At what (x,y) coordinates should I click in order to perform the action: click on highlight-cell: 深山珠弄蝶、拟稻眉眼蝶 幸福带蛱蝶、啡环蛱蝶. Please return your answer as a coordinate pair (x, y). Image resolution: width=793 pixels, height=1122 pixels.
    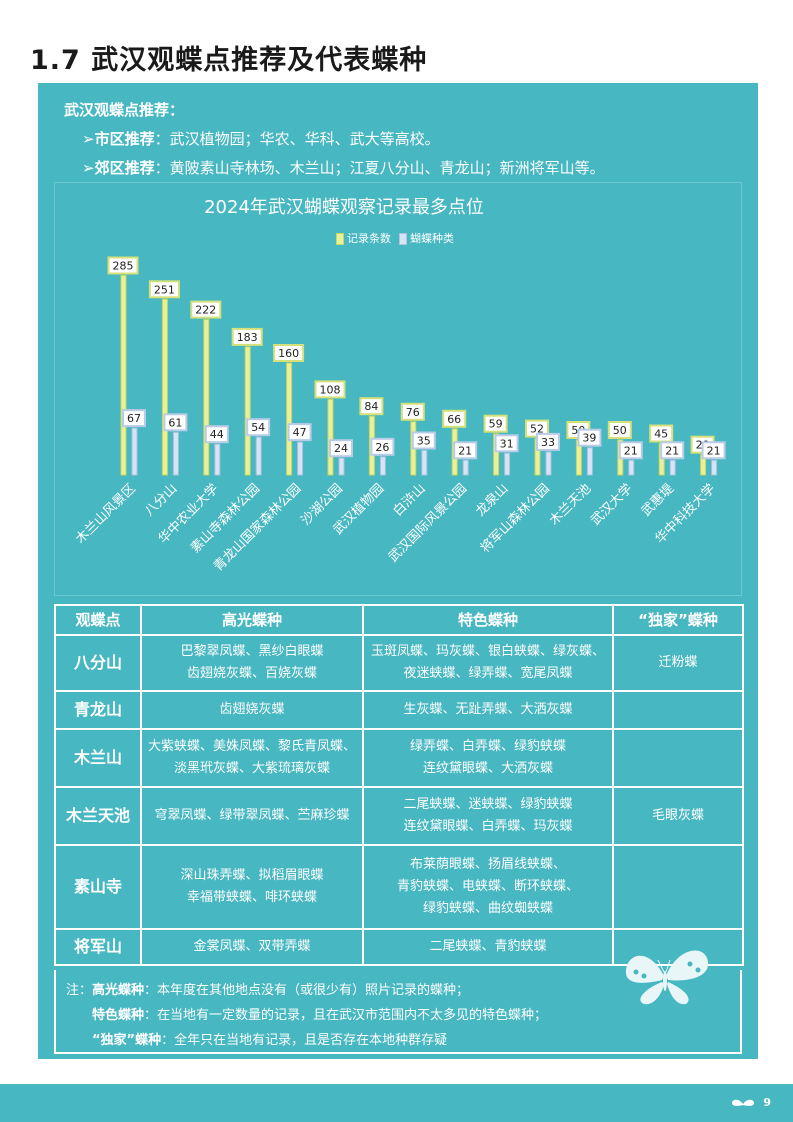
    Looking at the image, I should click on (252, 887).